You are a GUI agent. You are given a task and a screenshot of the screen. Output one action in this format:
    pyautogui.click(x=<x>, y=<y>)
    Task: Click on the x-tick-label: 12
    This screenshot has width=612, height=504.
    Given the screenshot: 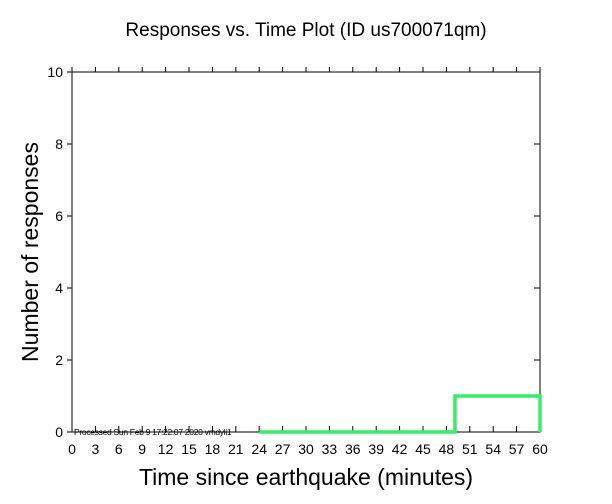 What is the action you would take?
    pyautogui.click(x=166, y=449)
    